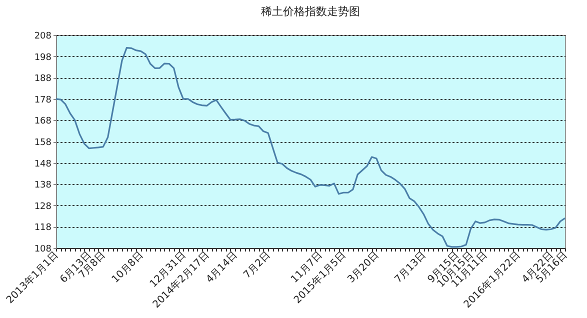 The width and height of the screenshot is (587, 318). I want to click on y-tick-label: 118, so click(43, 228).